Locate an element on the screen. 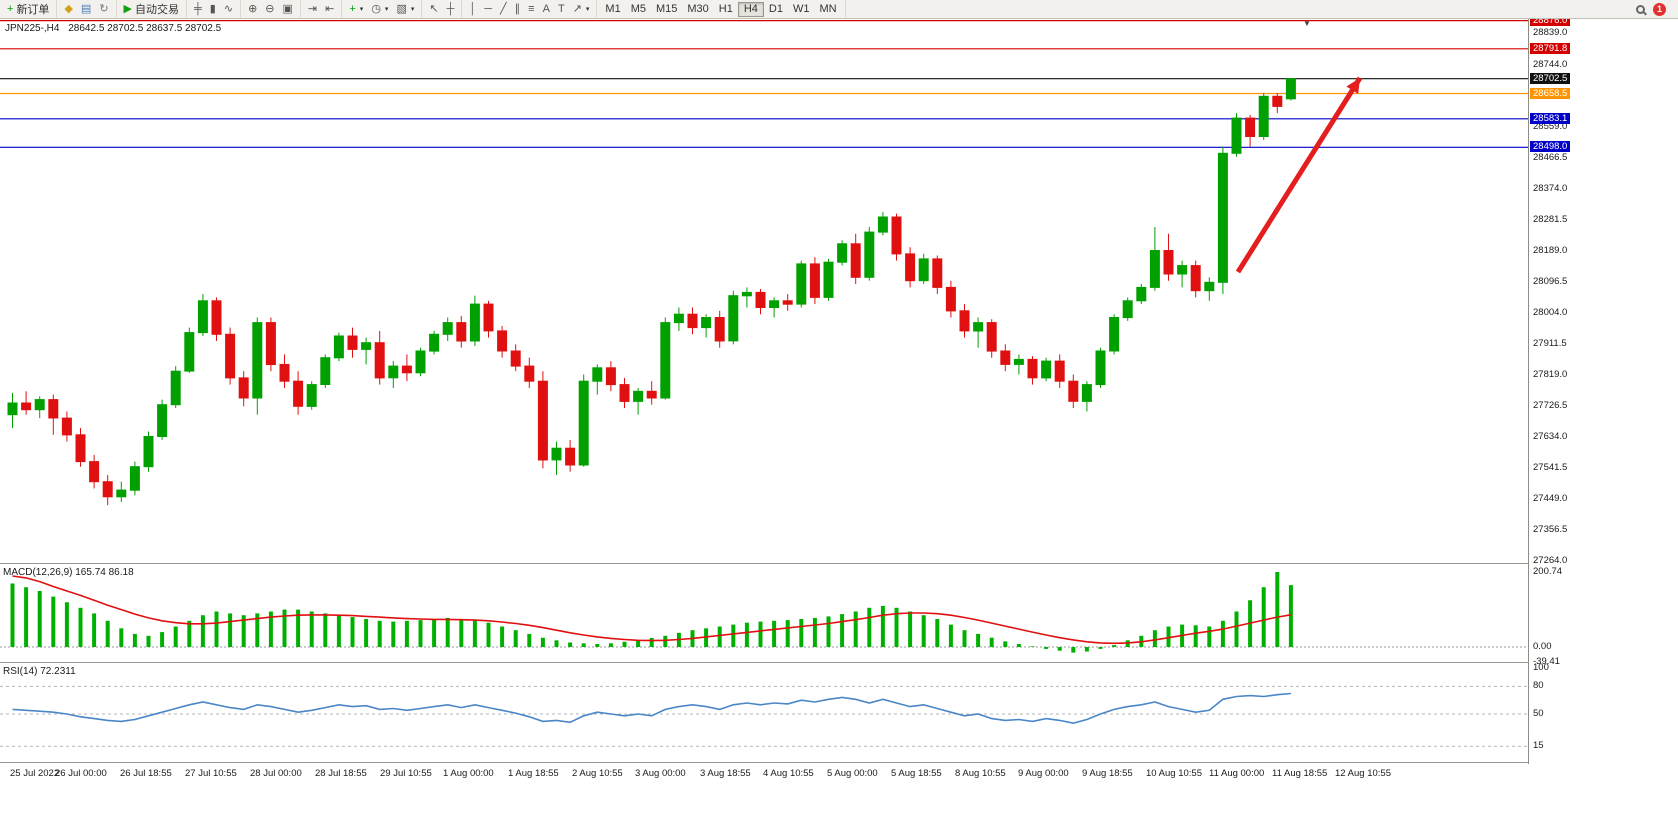 This screenshot has height=835, width=1678. candlestick-chart-button: ▮ is located at coordinates (213, 9).